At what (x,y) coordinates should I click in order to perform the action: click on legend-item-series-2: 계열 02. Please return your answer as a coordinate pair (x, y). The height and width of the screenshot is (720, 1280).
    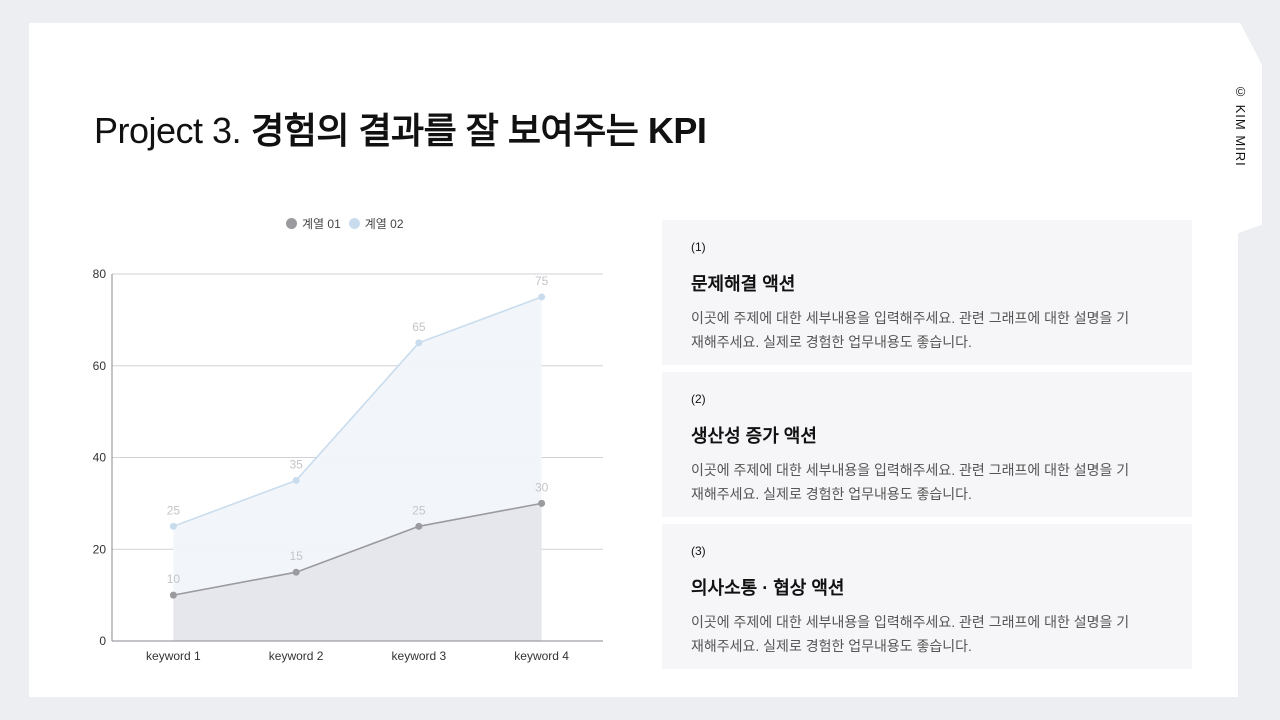
    Looking at the image, I should click on (376, 223).